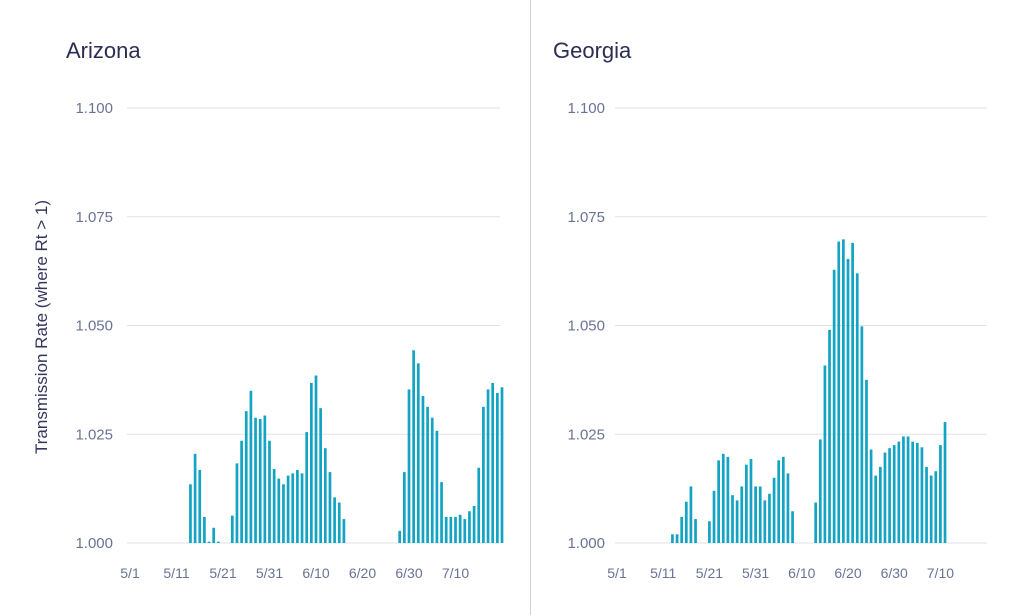 This screenshot has width=1024, height=615. I want to click on x-tick-label: 7/10, so click(455, 573).